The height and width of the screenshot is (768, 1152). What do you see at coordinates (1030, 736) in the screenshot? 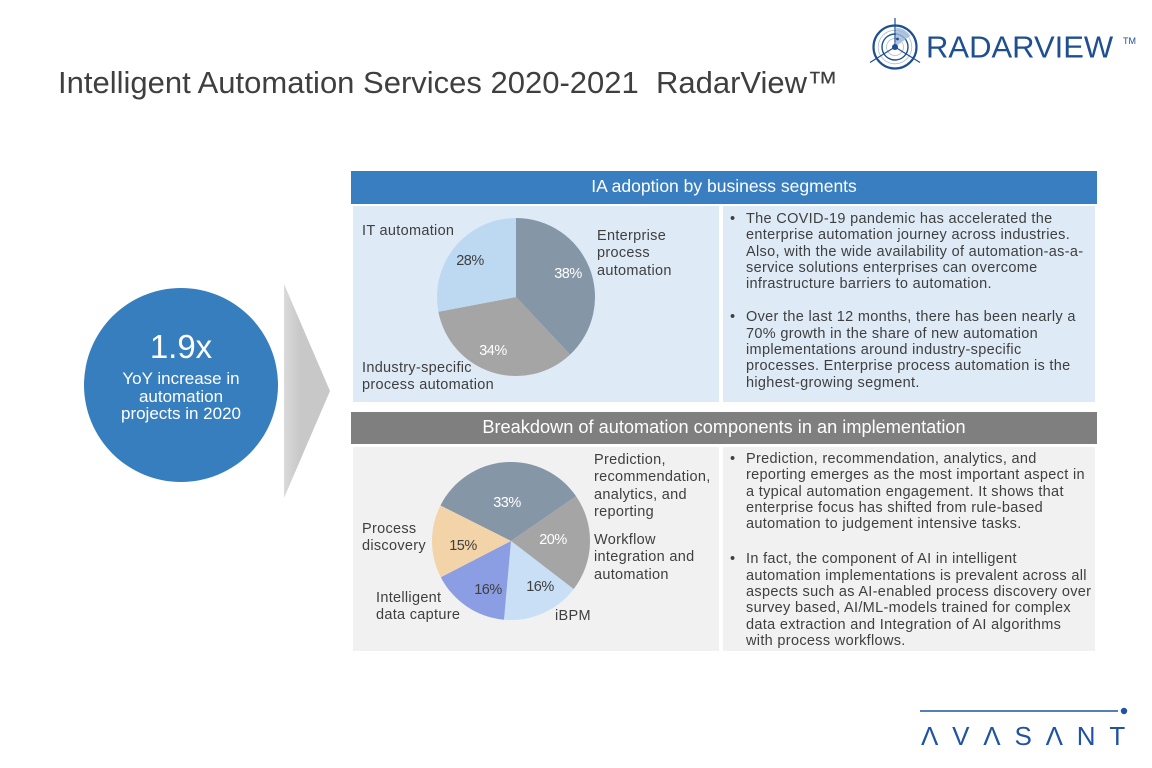
I see `svg-text: ΛVΛSΛNT` at bounding box center [1030, 736].